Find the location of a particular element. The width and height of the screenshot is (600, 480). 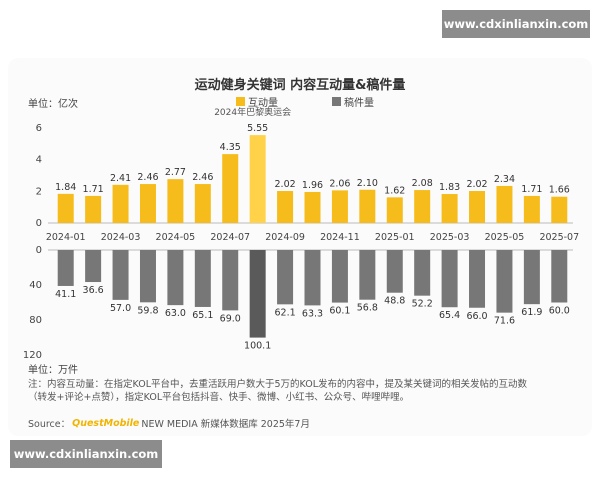

interaction-value-label: 1.96 is located at coordinates (312, 185).